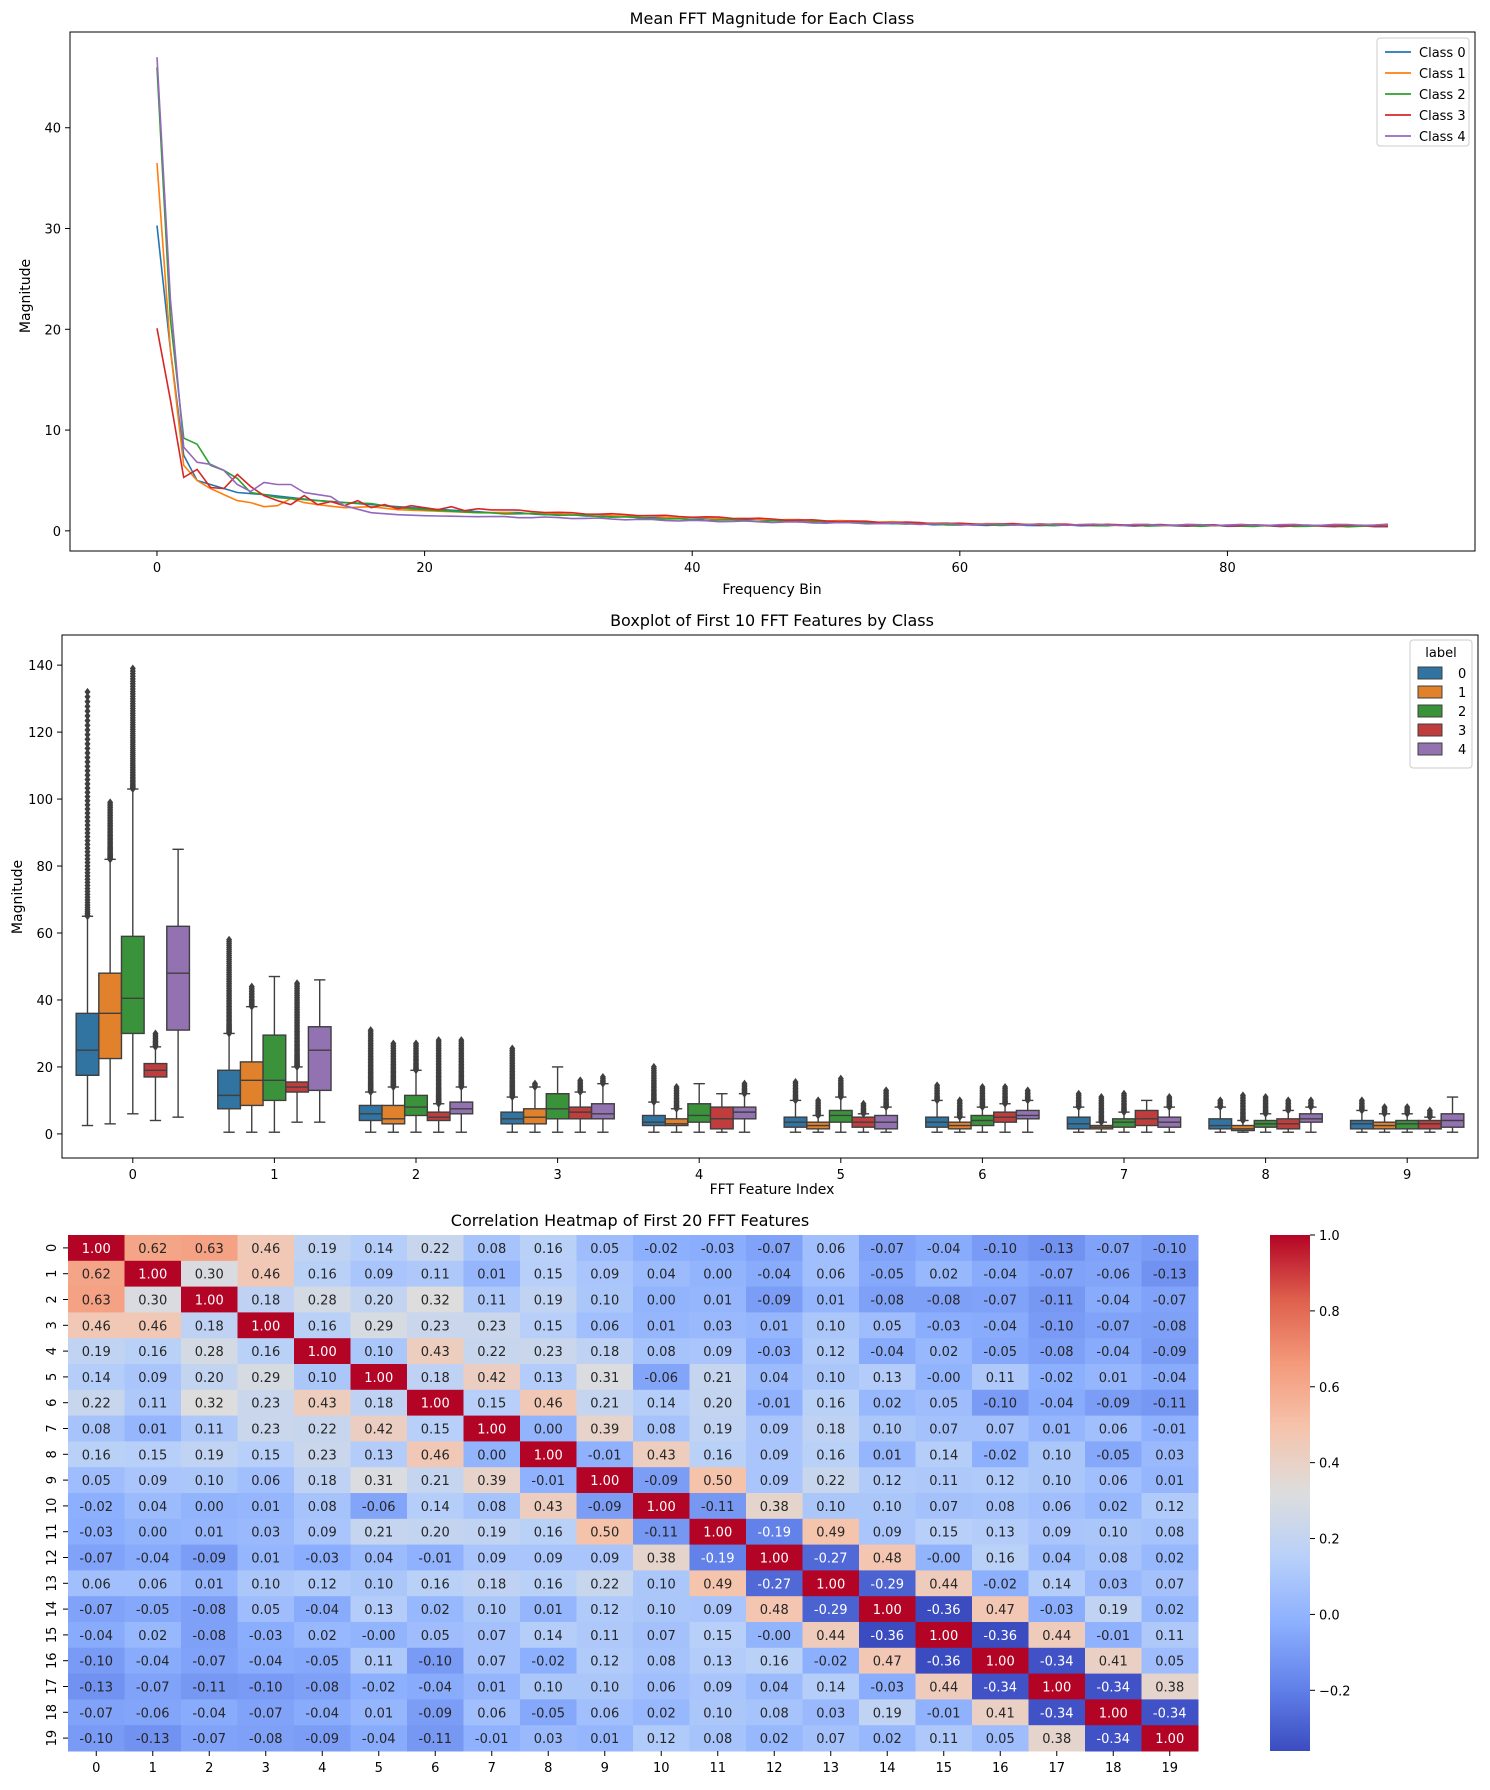  Describe the element at coordinates (40, 800) in the screenshot. I see `y-tick-label: 100` at that location.